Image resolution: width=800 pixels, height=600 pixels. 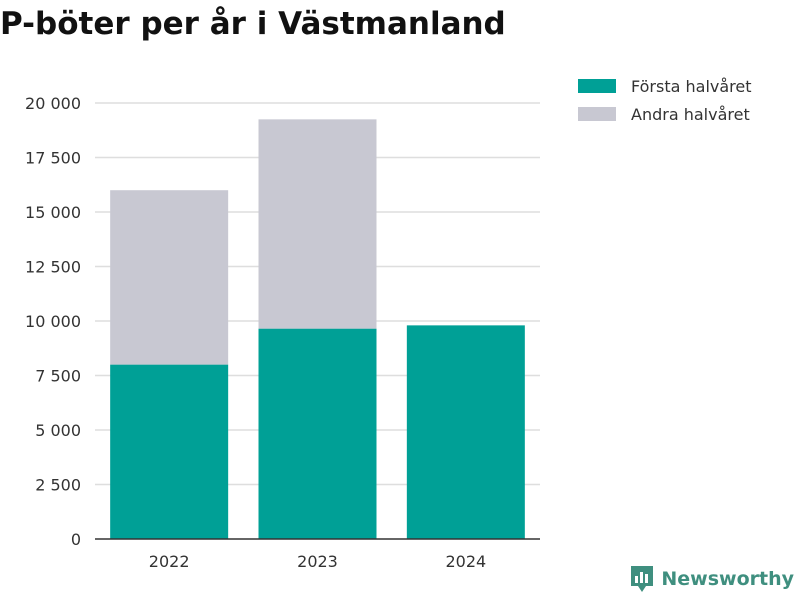 I want to click on legend-item-second-half: Andra halvåret, so click(x=665, y=114).